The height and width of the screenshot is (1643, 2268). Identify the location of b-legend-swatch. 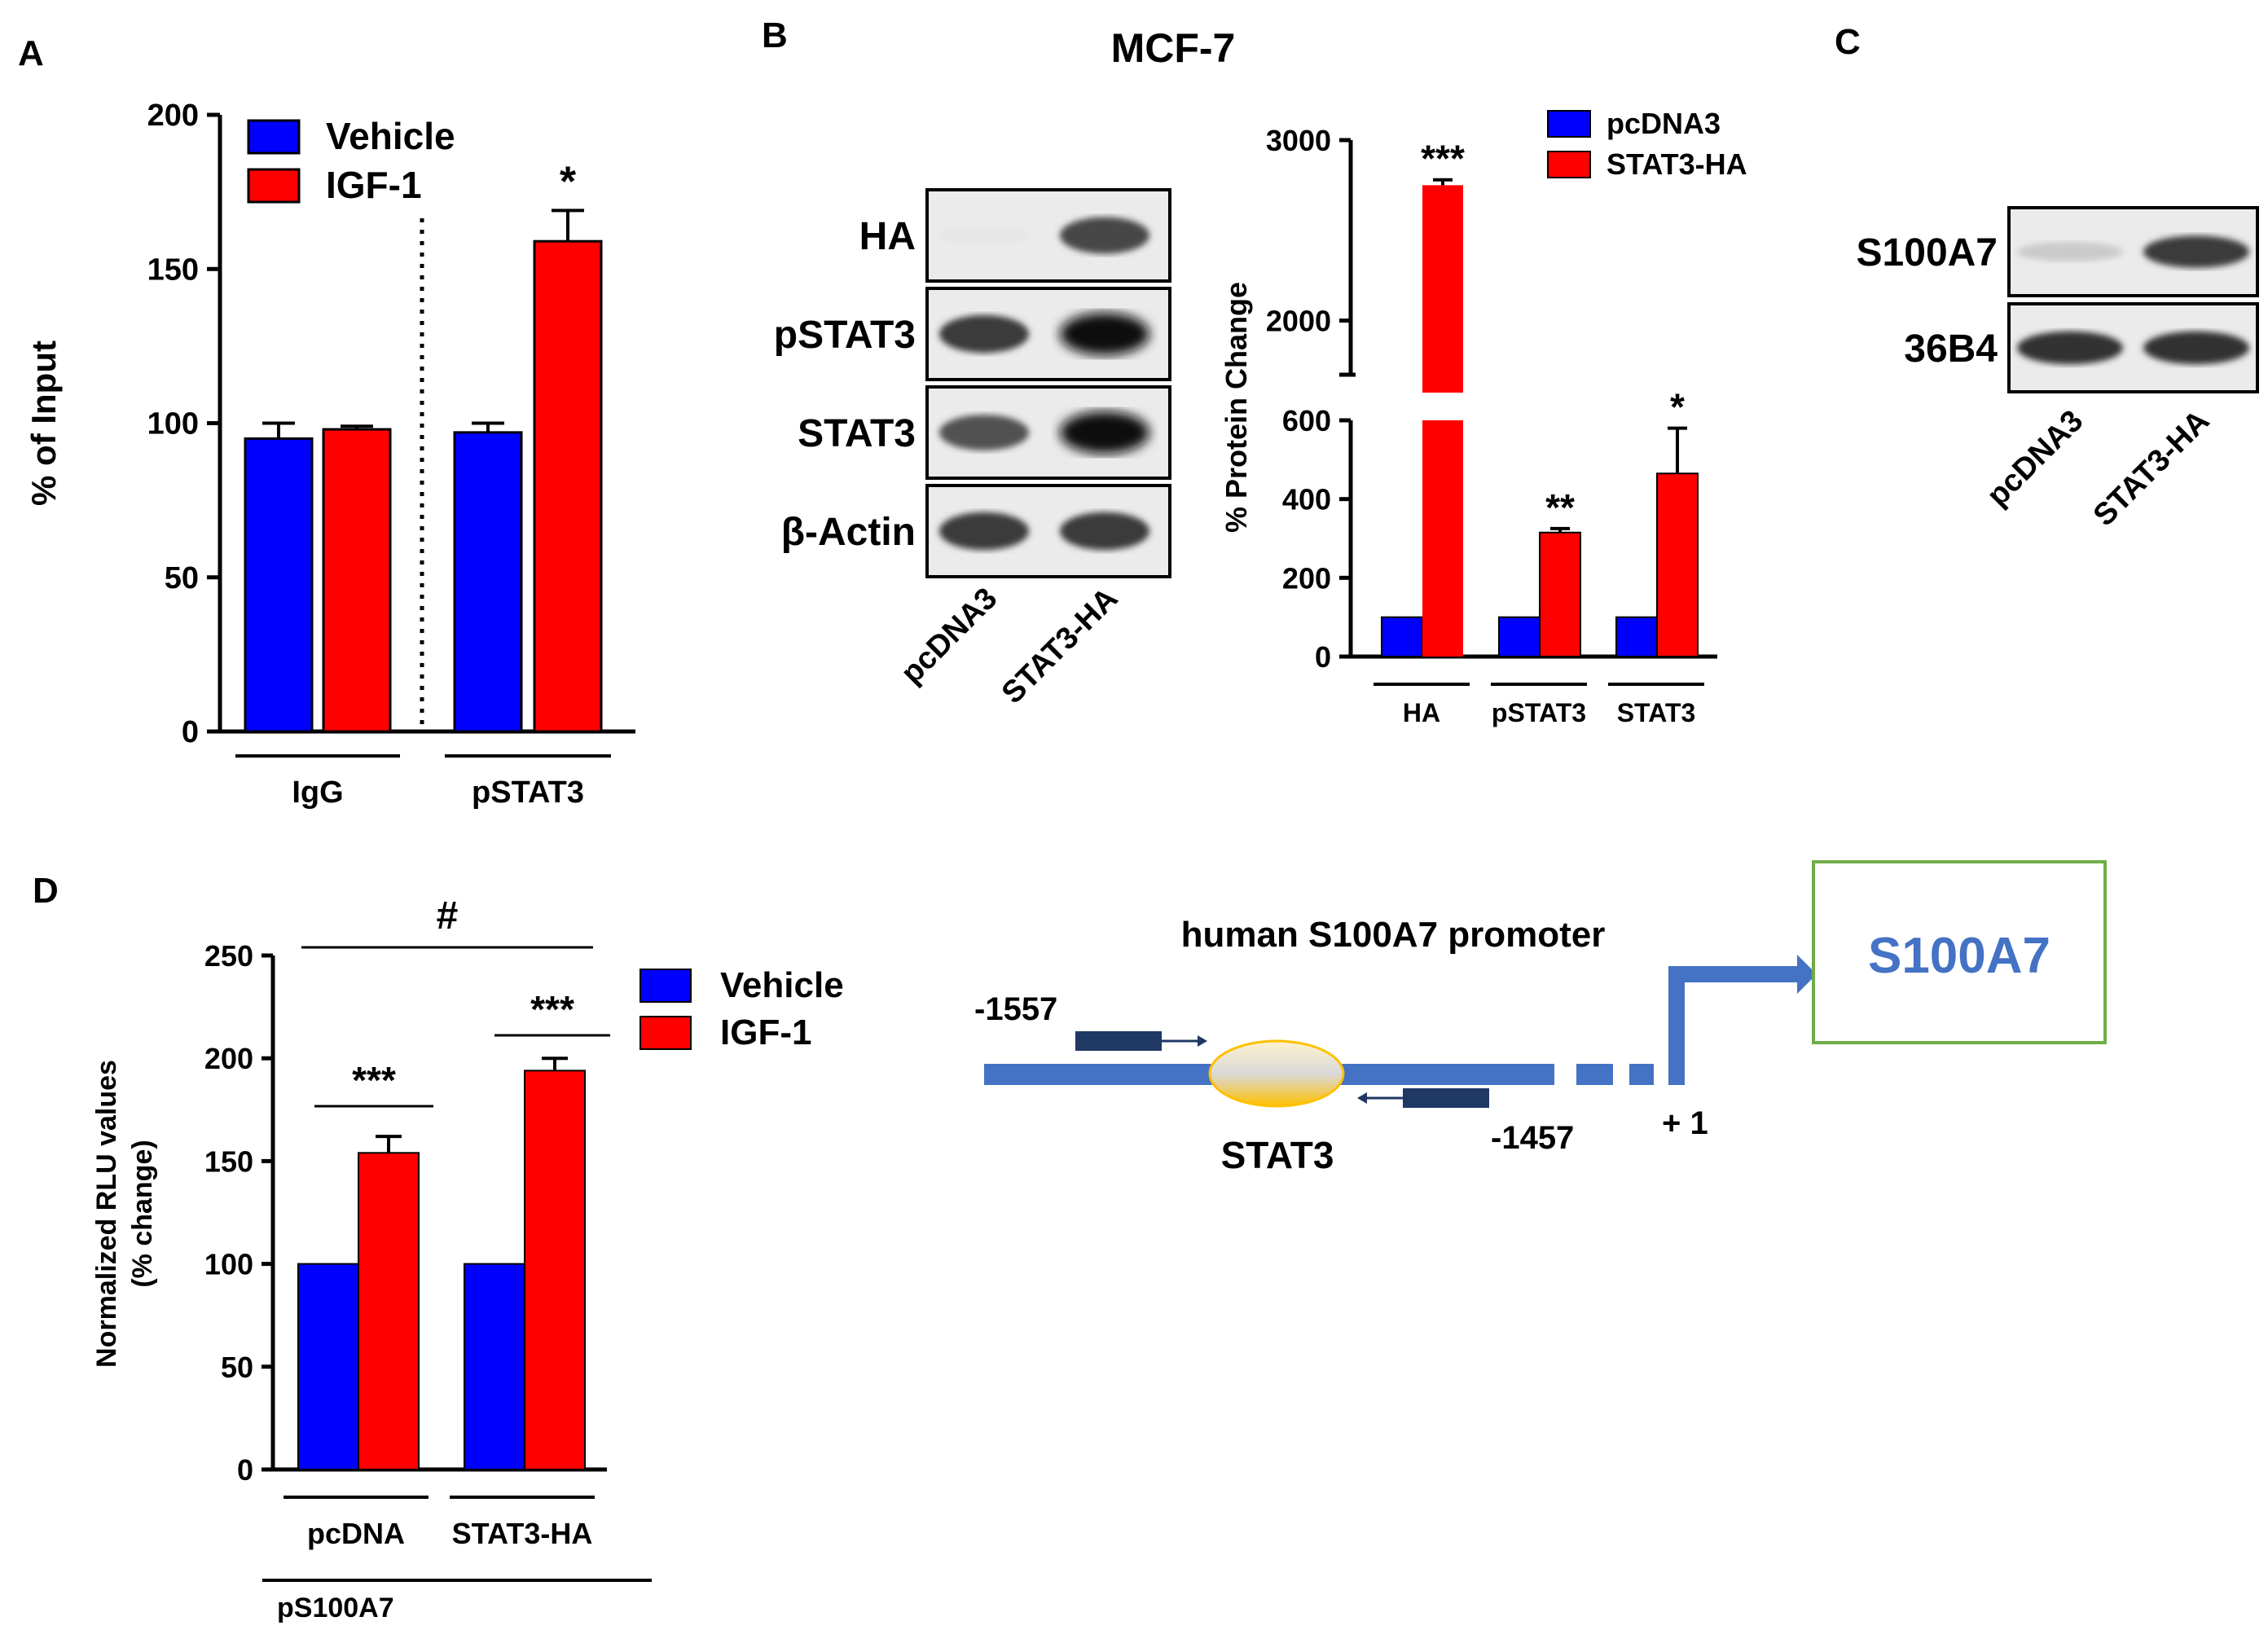
(1569, 124).